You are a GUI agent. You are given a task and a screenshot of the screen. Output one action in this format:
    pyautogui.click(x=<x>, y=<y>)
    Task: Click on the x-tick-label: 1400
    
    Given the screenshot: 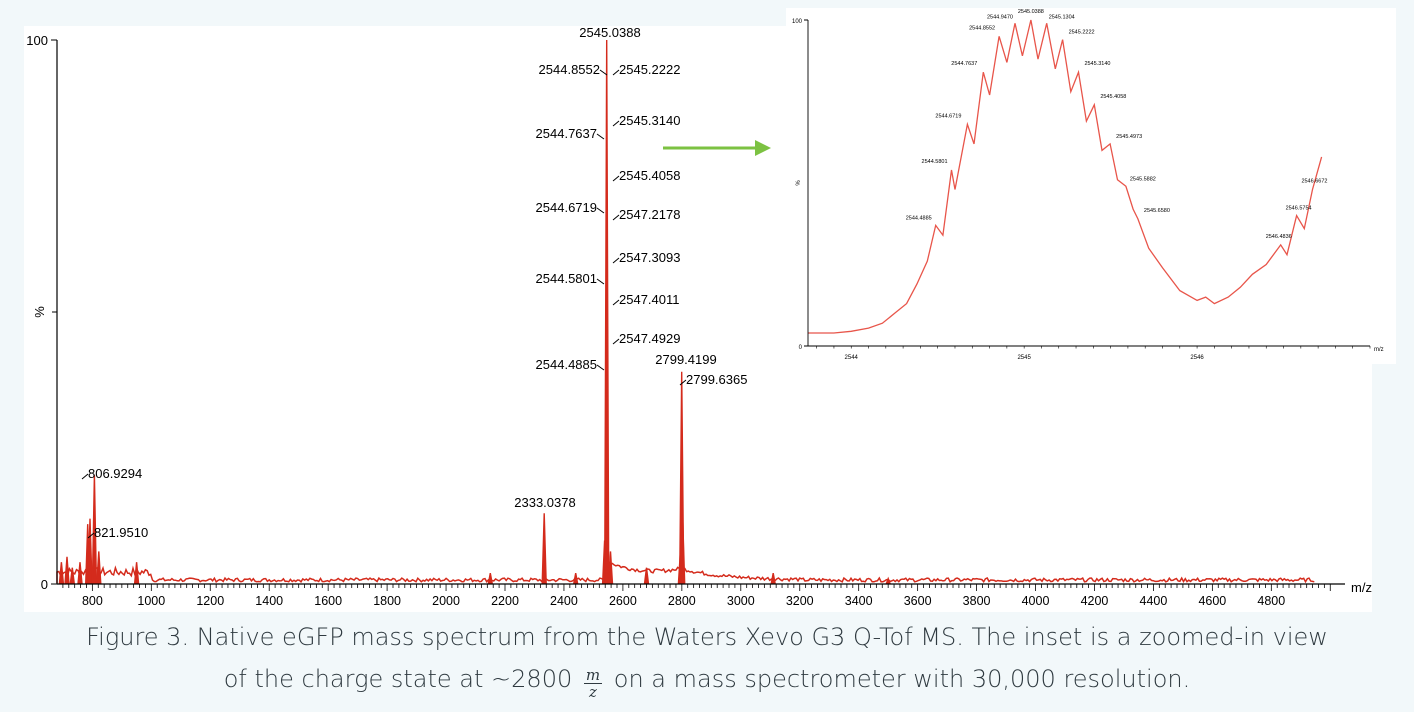 What is the action you would take?
    pyautogui.click(x=269, y=601)
    